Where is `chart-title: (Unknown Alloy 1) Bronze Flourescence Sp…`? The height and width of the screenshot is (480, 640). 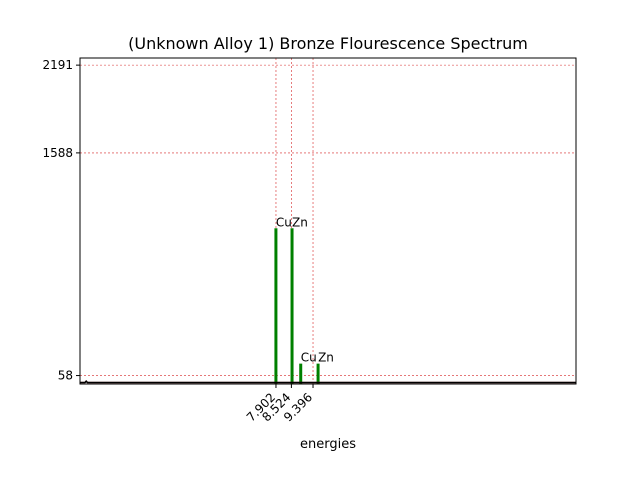 chart-title: (Unknown Alloy 1) Bronze Flourescence Sp… is located at coordinates (328, 43).